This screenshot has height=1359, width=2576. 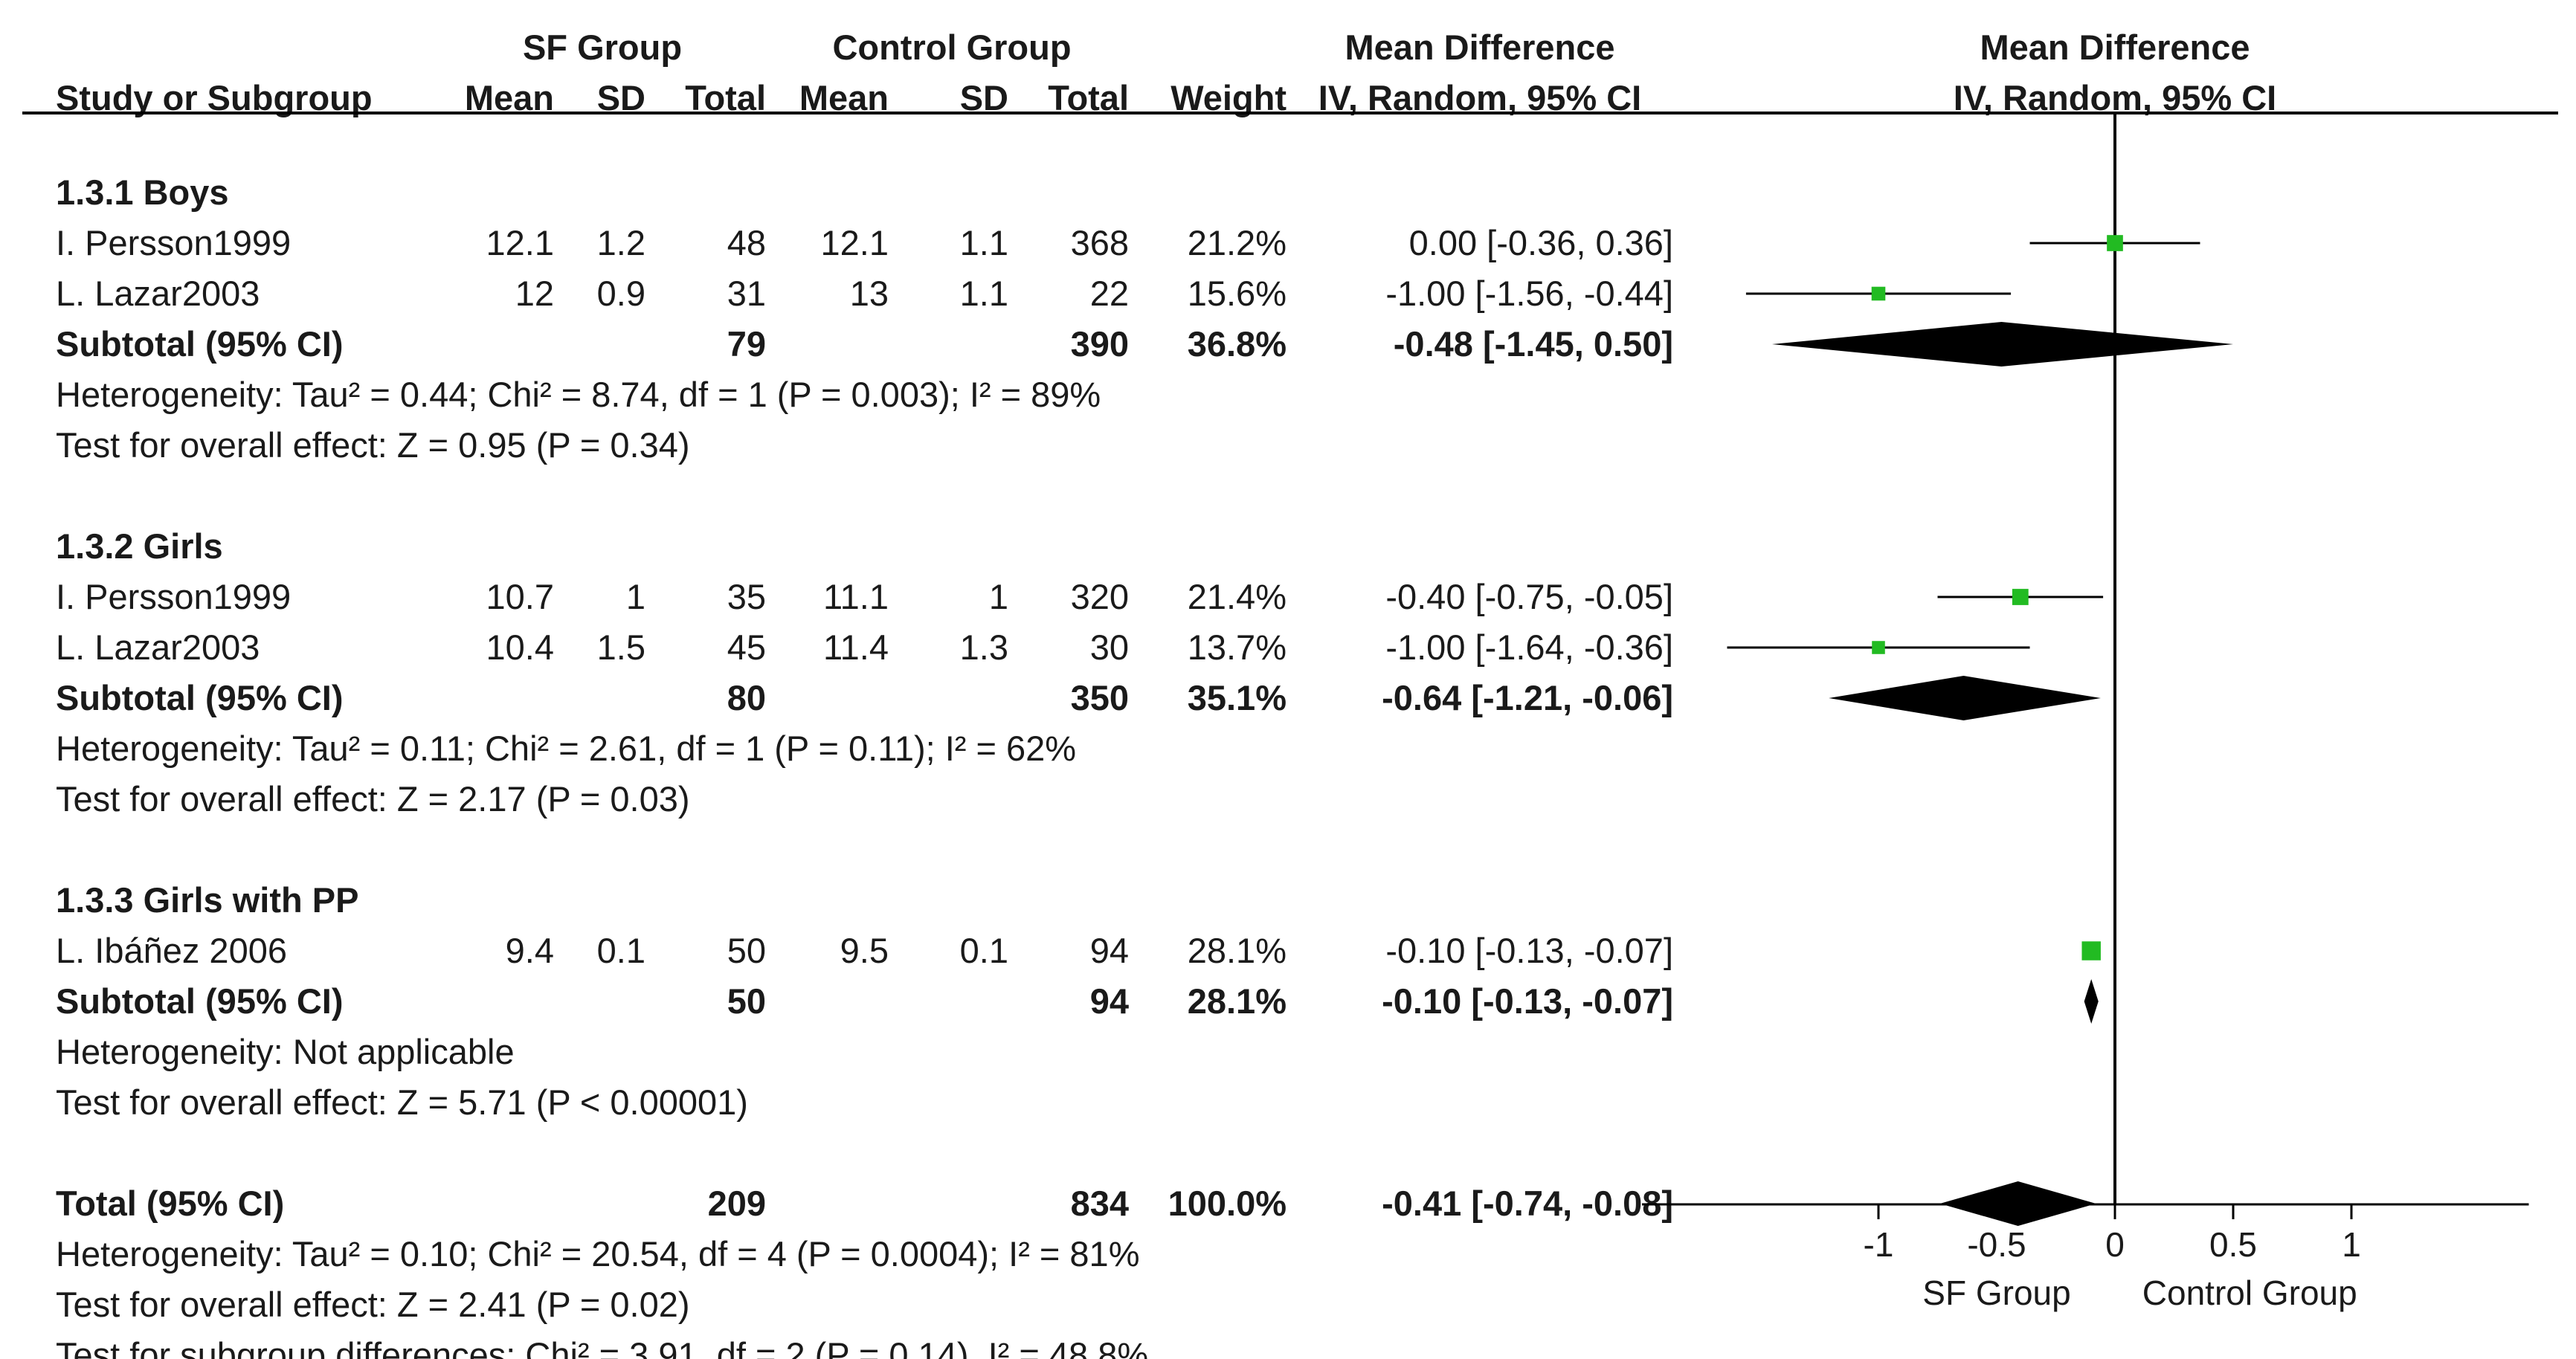 What do you see at coordinates (158, 293) in the screenshot?
I see `study-label: L. Lazar2003` at bounding box center [158, 293].